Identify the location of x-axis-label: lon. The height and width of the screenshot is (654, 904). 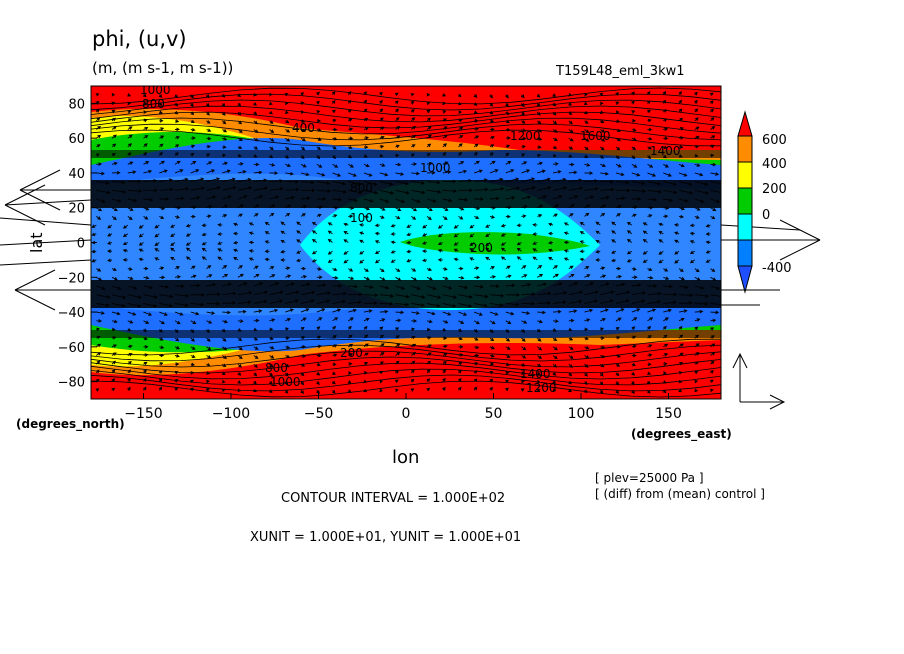
(405, 457).